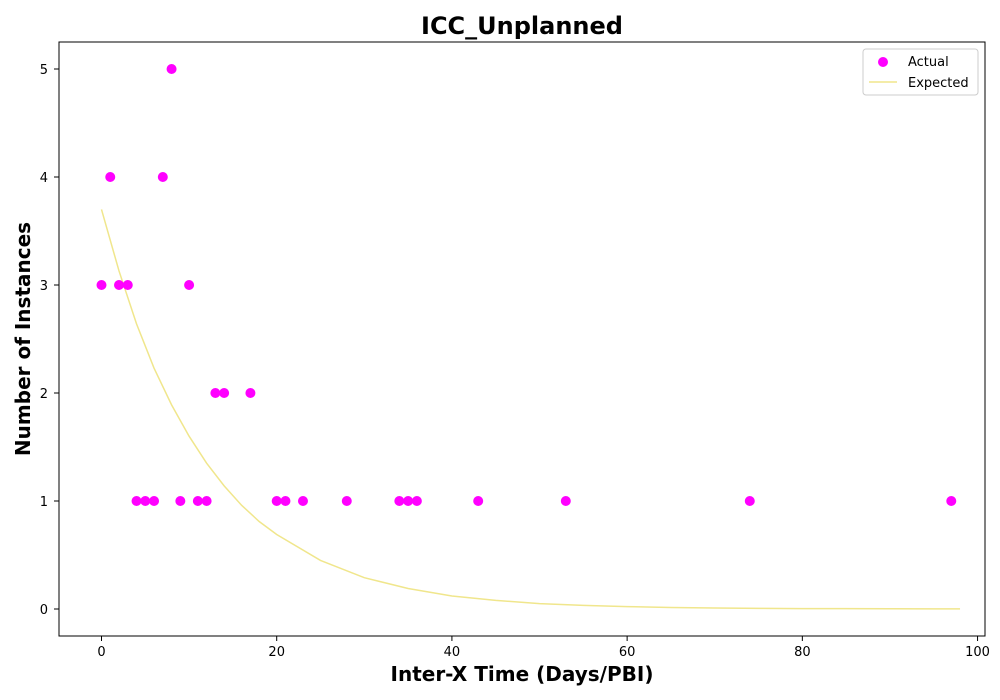 The height and width of the screenshot is (700, 1000). I want to click on y-tick-label: 2, so click(44, 394).